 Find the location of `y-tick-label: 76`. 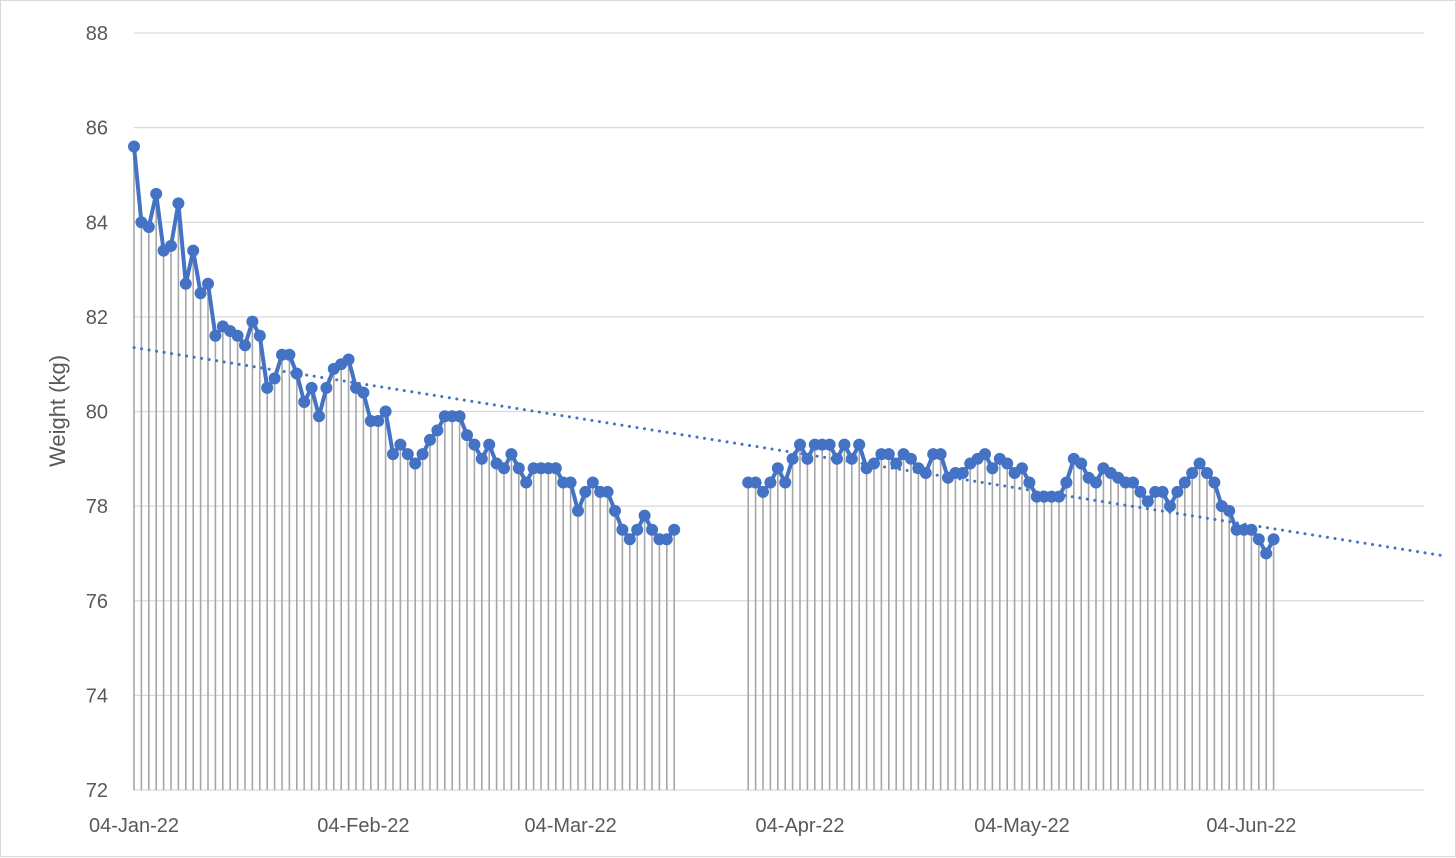

y-tick-label: 76 is located at coordinates (97, 602).